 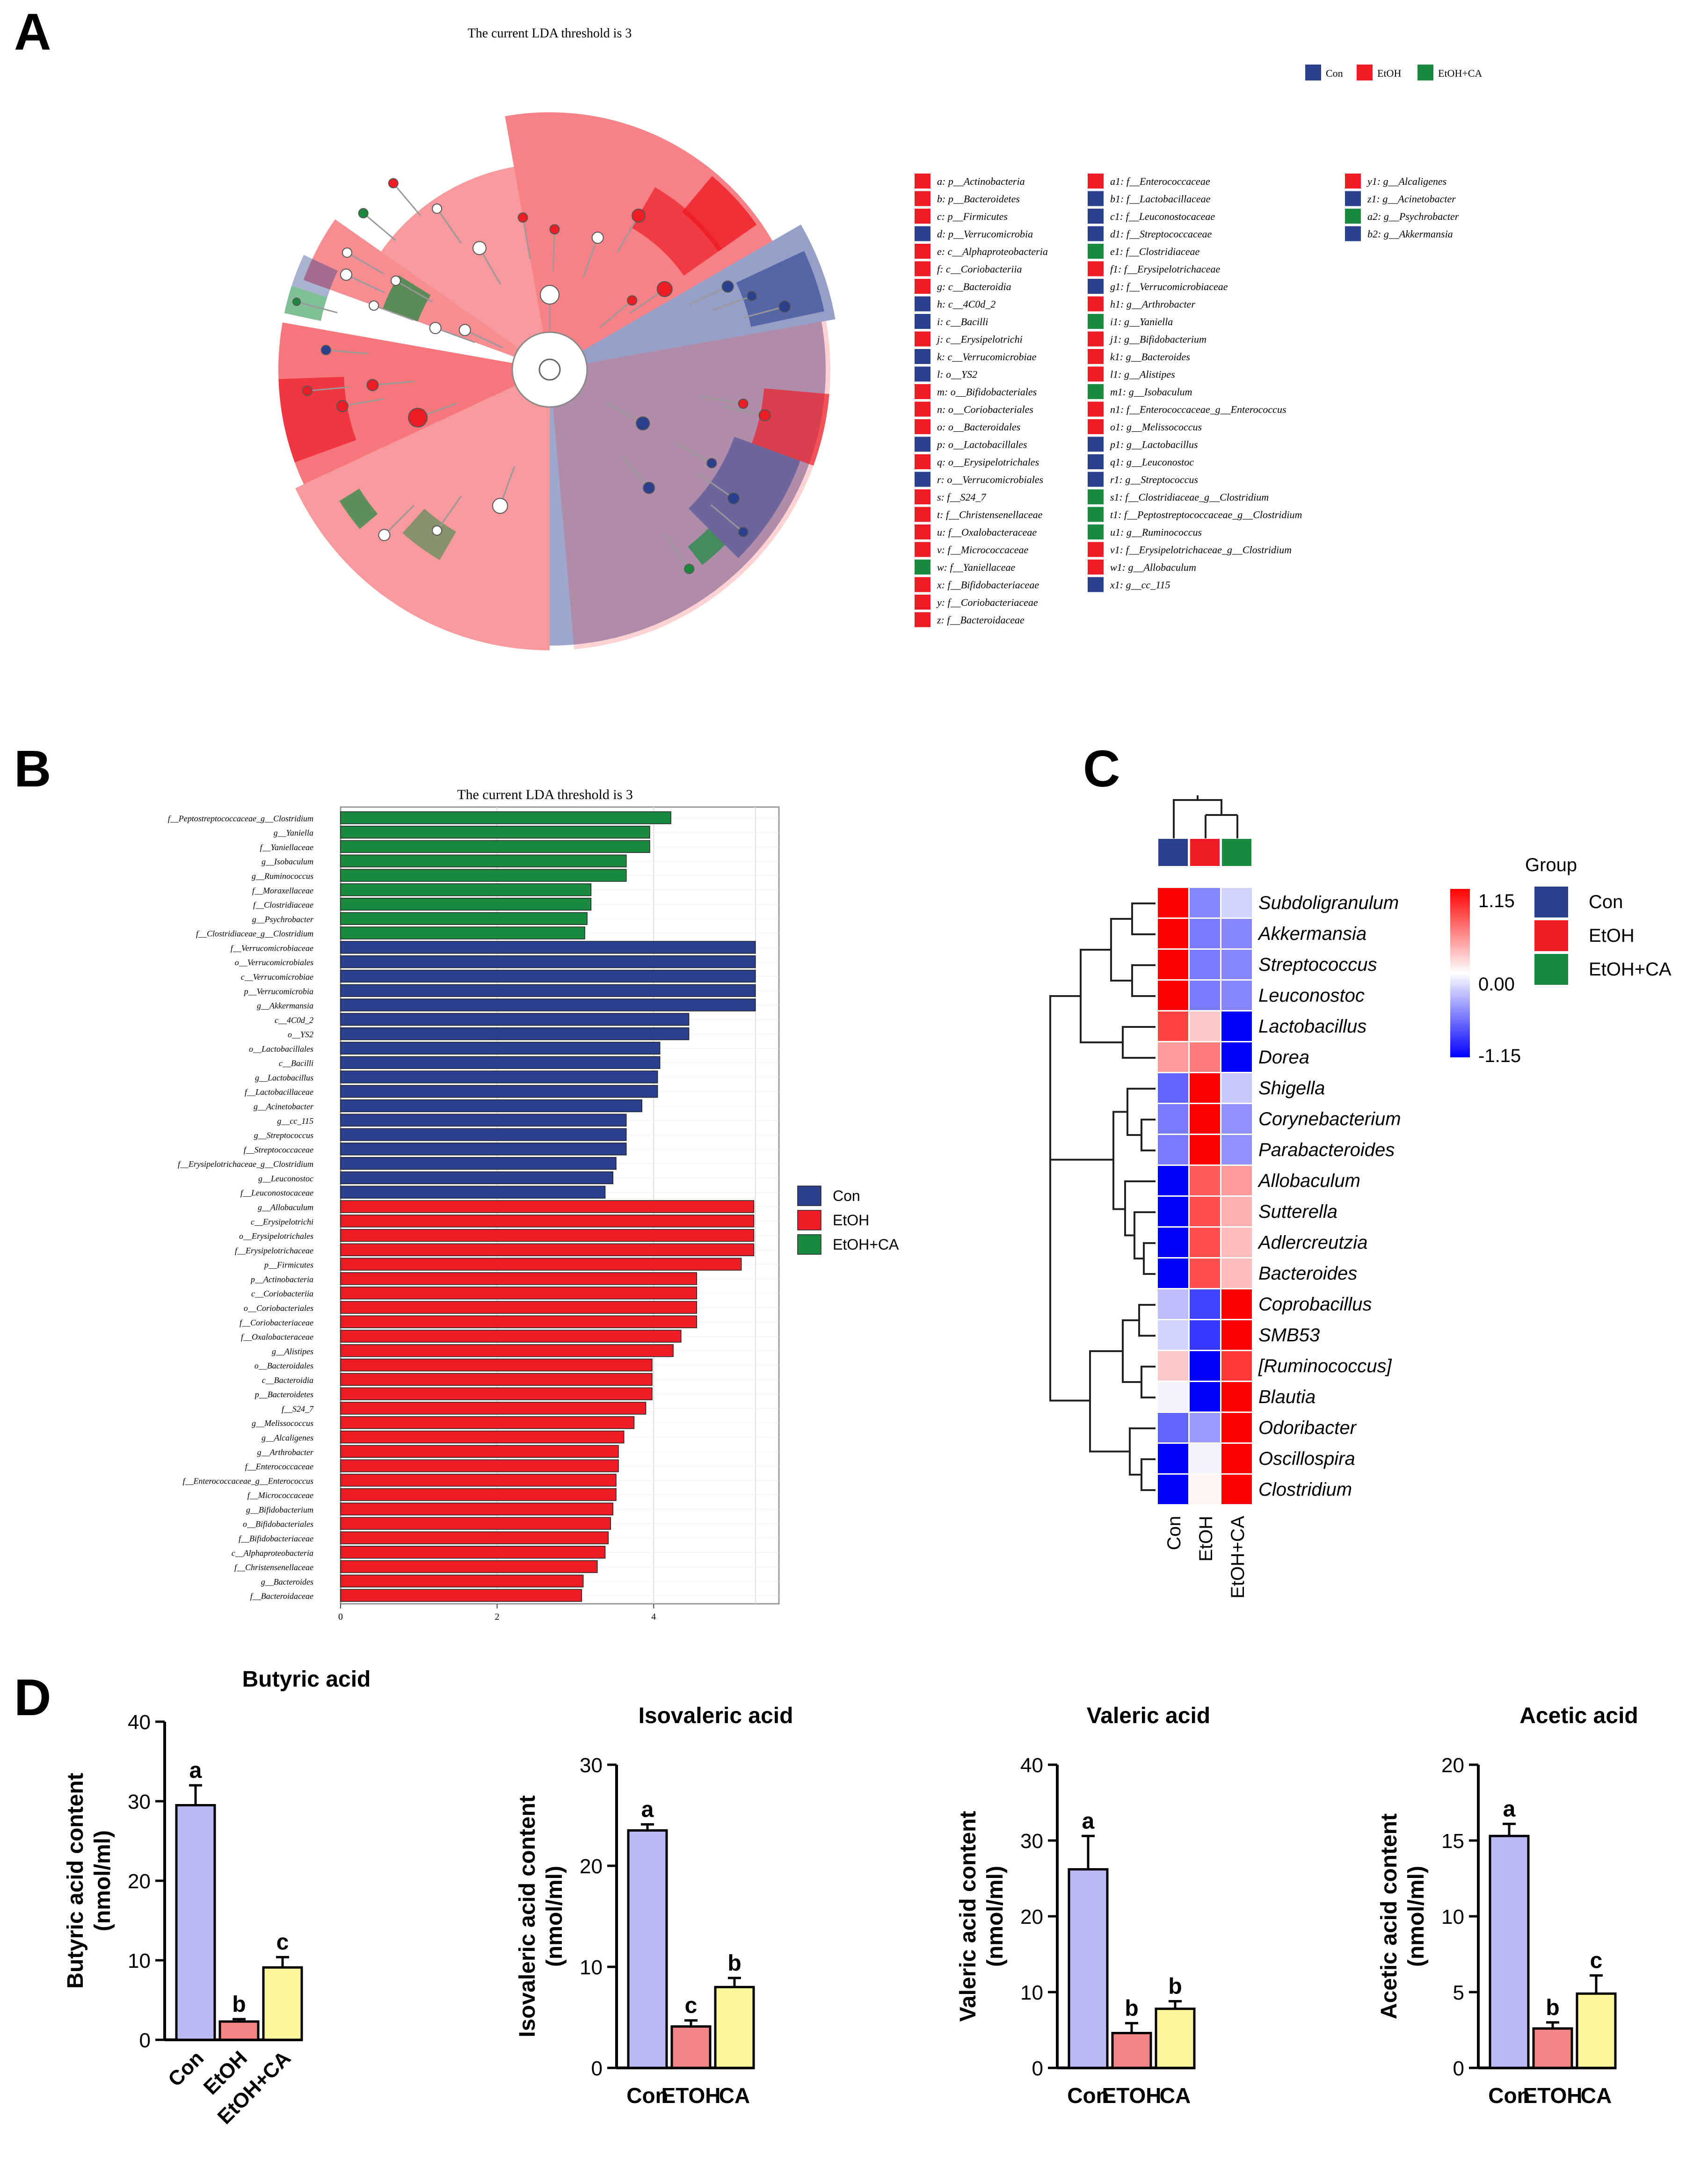 I want to click on heatmap-row-label: [Ruminococcus], so click(x=1325, y=1366).